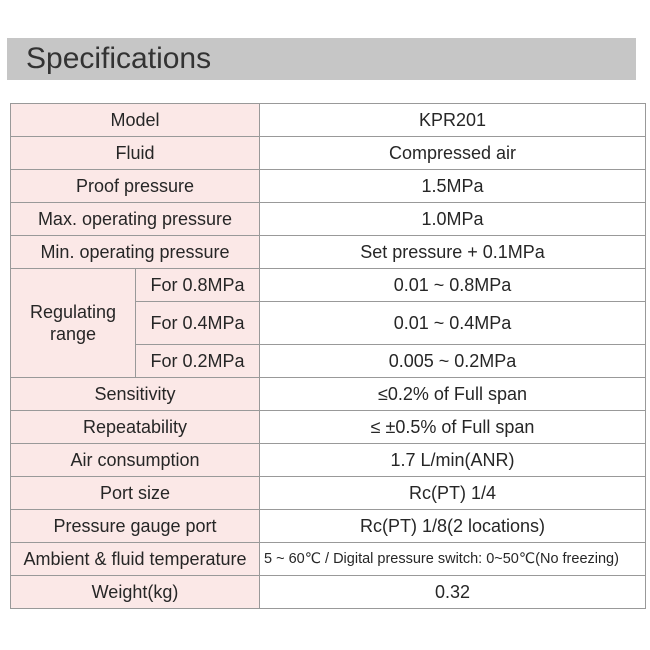  I want to click on spec-value-sensitivity: ≤0.2% of Full span, so click(452, 394).